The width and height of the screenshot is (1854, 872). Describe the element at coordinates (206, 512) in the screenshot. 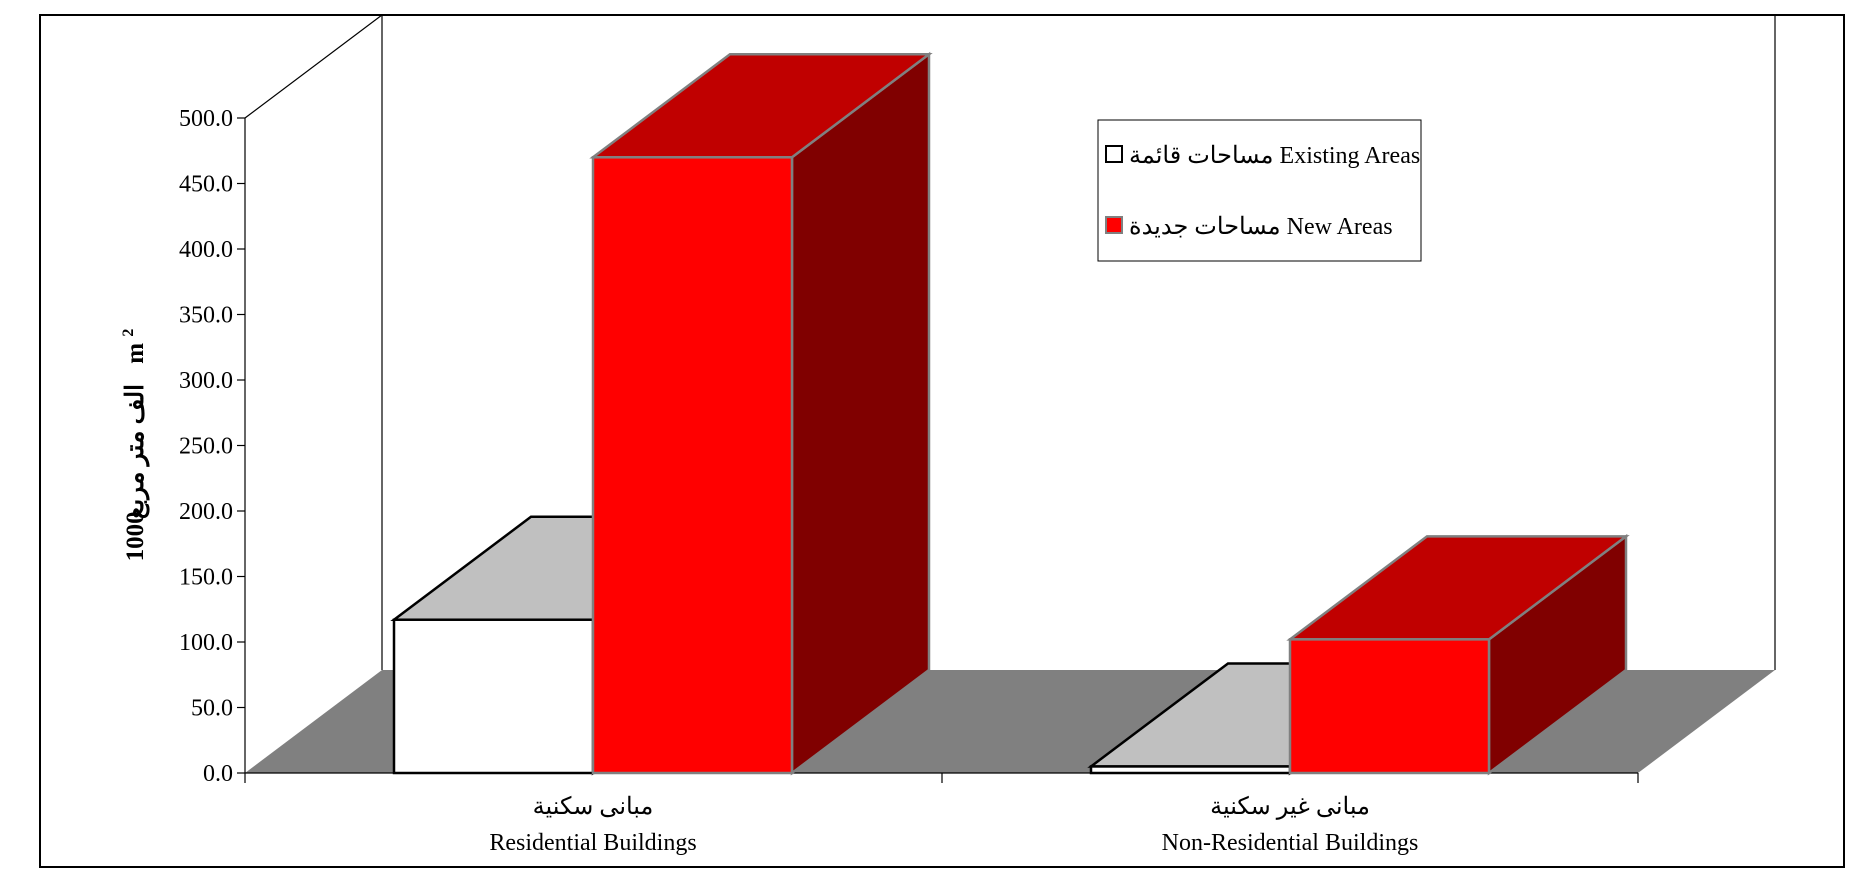

I see `y-tick-label: 200.0` at that location.